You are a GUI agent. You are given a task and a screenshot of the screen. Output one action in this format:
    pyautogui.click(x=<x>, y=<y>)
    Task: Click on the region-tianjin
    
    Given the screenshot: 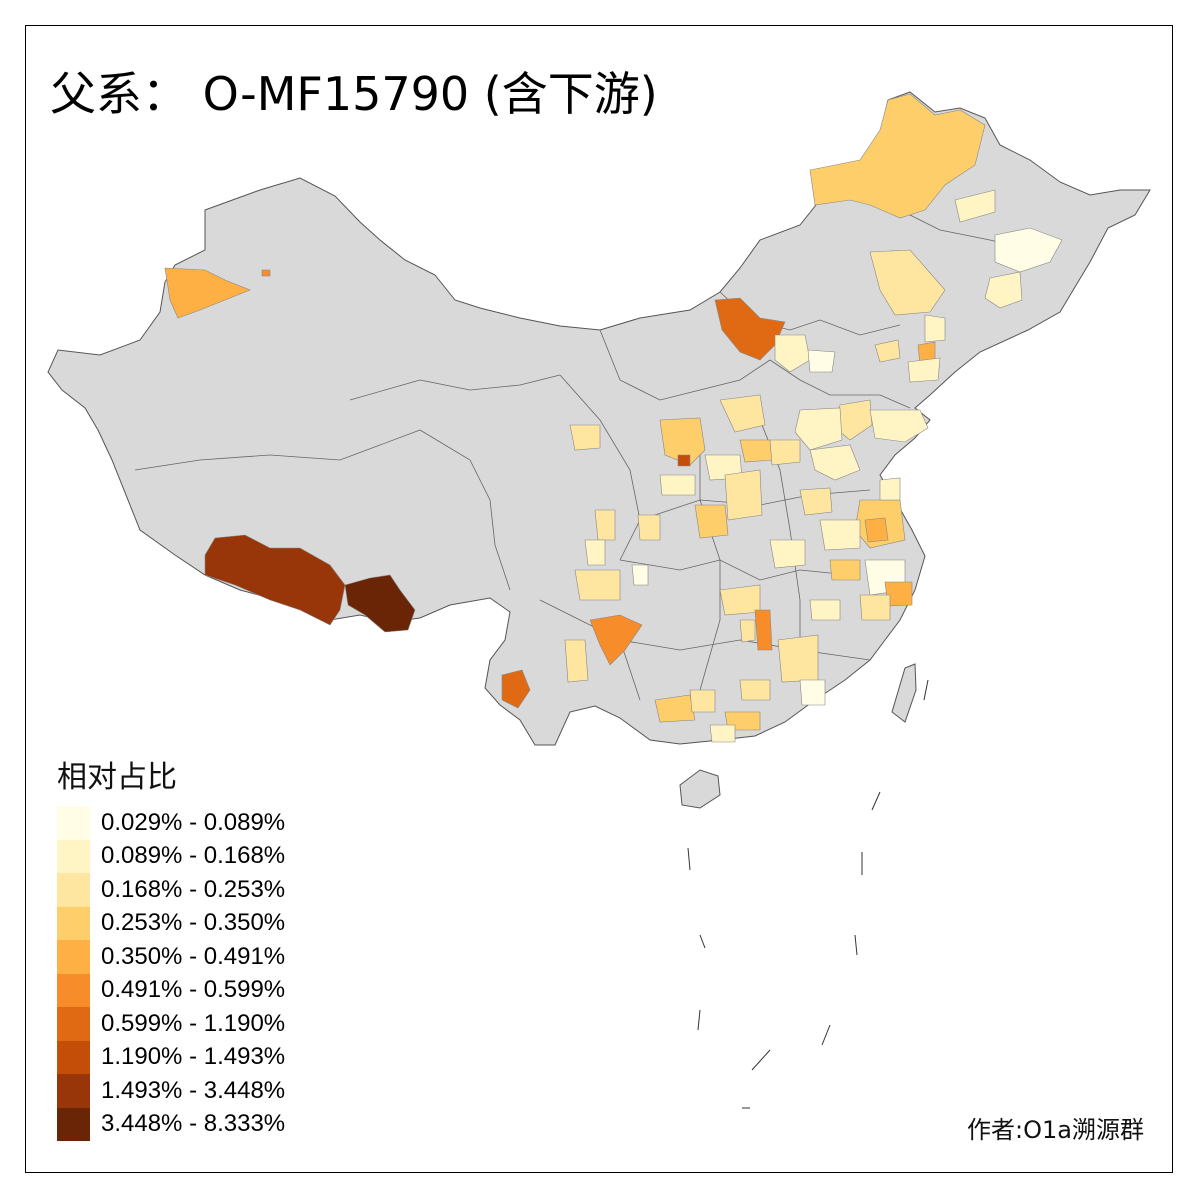 What is the action you would take?
    pyautogui.click(x=887, y=351)
    